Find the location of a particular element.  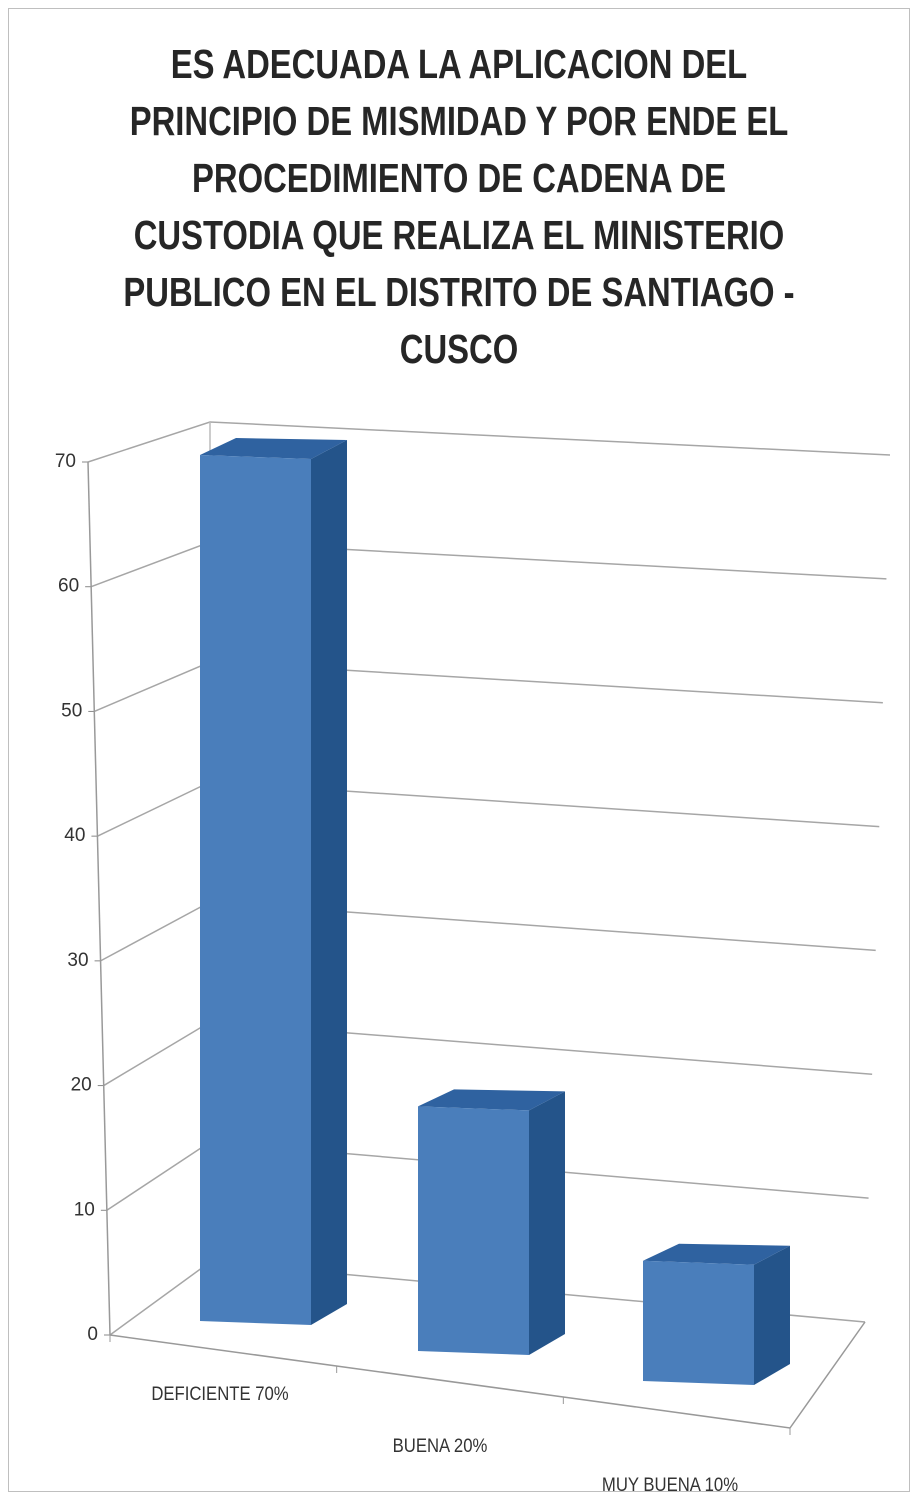

y-tick-label: 60 is located at coordinates (68, 586).